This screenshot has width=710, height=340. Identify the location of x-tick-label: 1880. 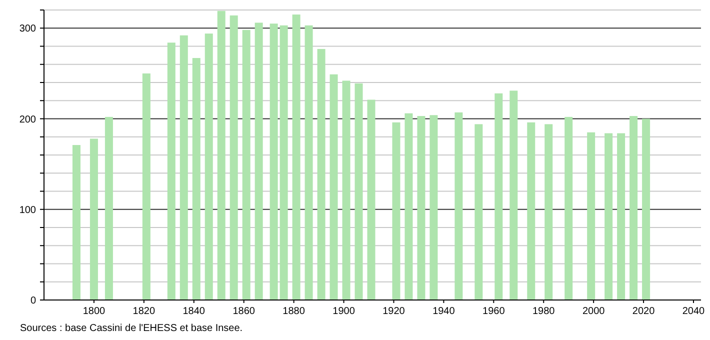
(294, 311).